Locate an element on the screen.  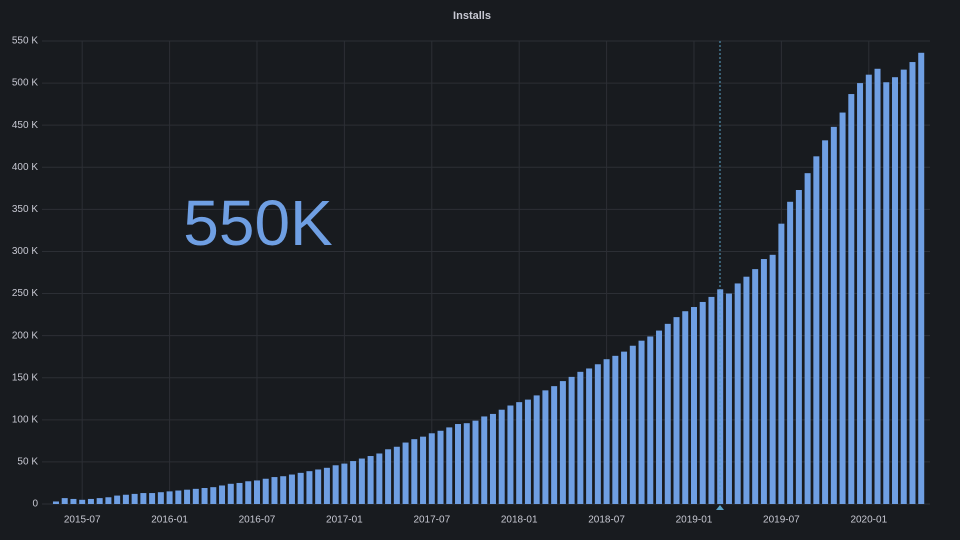
x-tick-label: 2018-07 is located at coordinates (606, 520).